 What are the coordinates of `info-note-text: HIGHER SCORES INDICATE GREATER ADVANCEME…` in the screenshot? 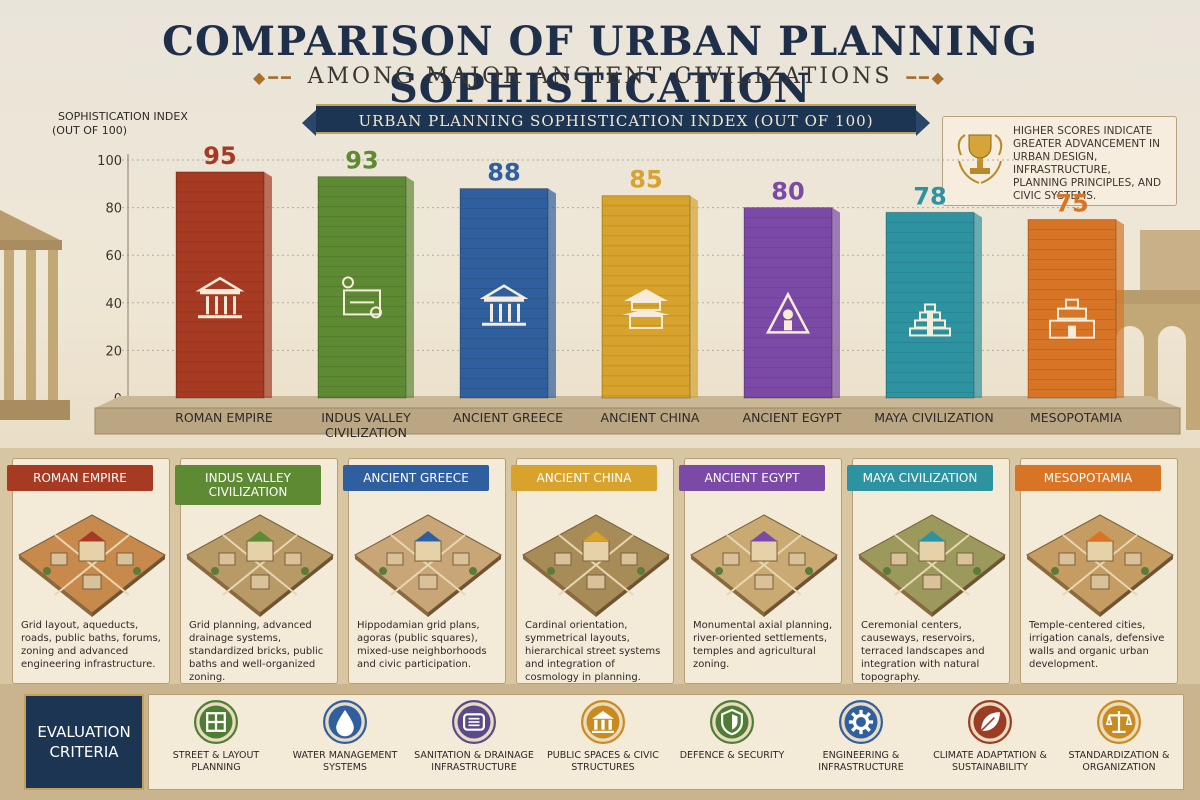 It's located at (1087, 163).